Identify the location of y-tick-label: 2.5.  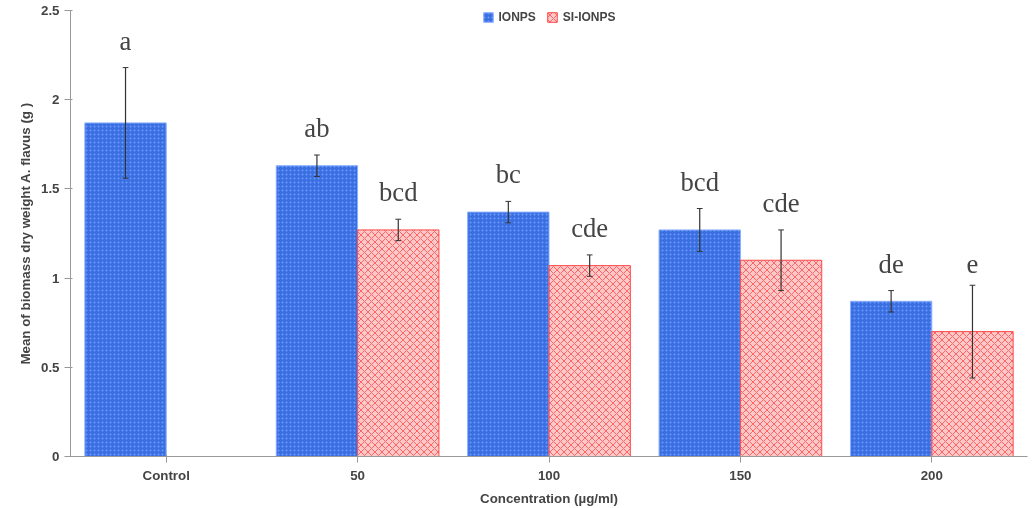
(50, 10).